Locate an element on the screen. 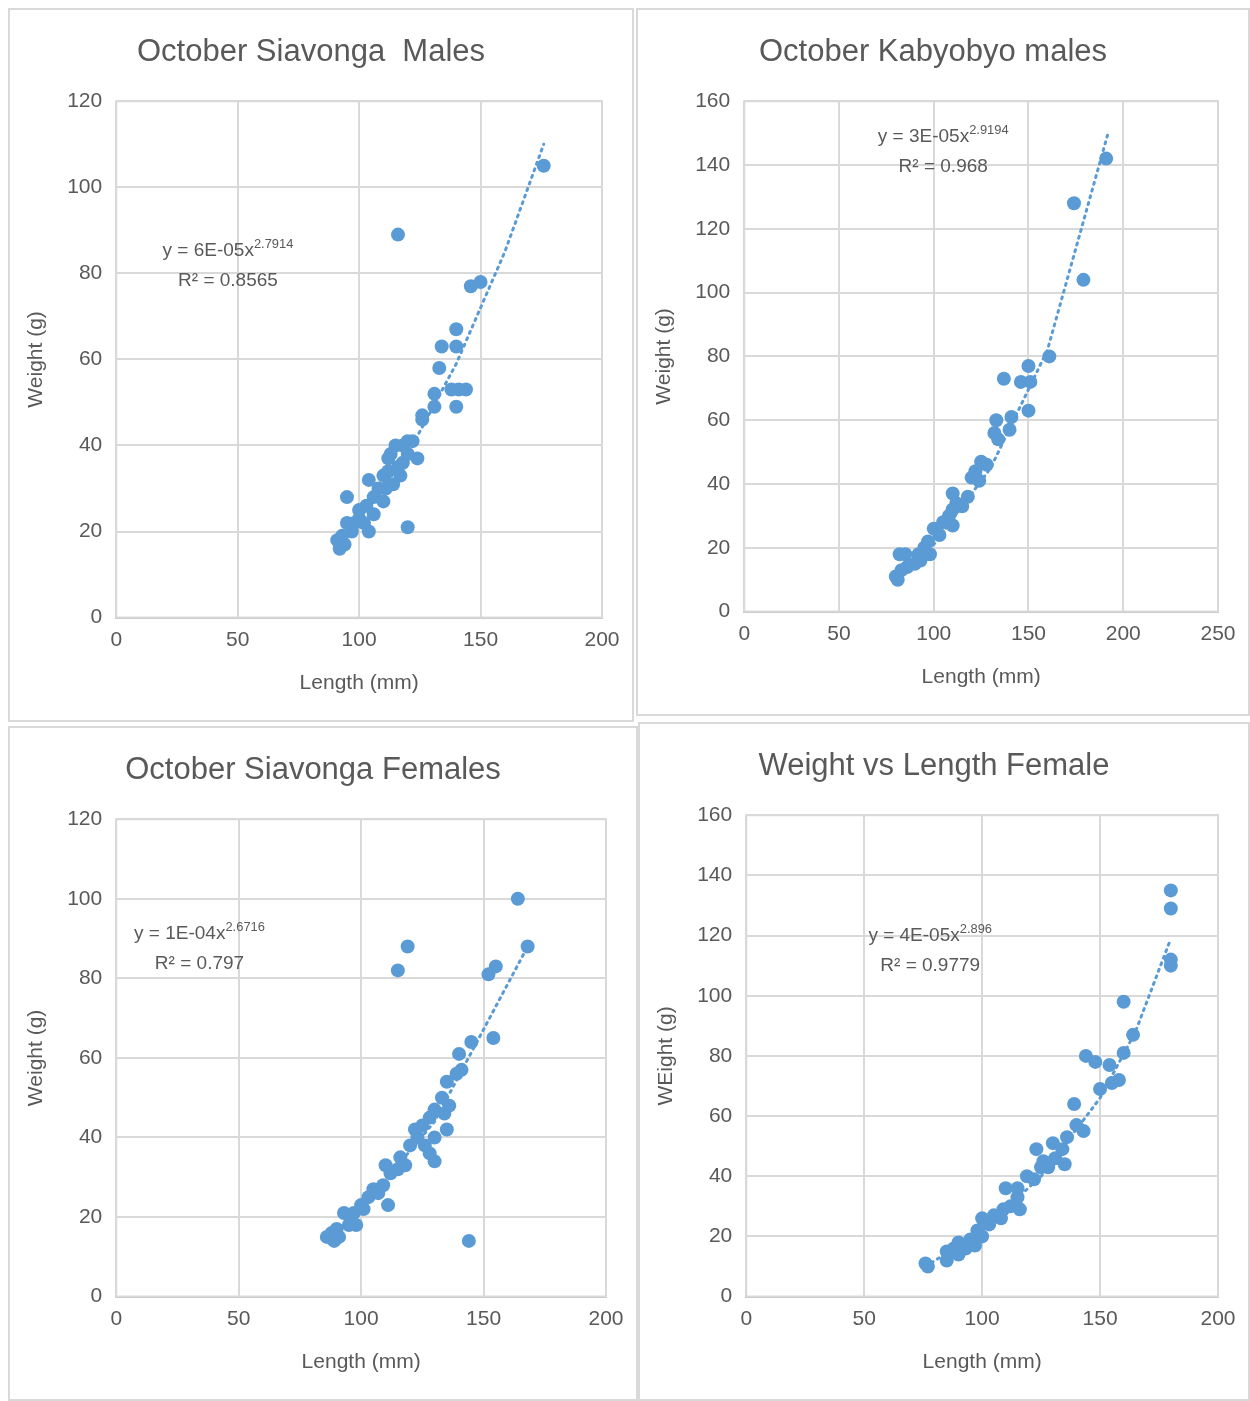  chart-title: October Kabyobyo males is located at coordinates (933, 51).